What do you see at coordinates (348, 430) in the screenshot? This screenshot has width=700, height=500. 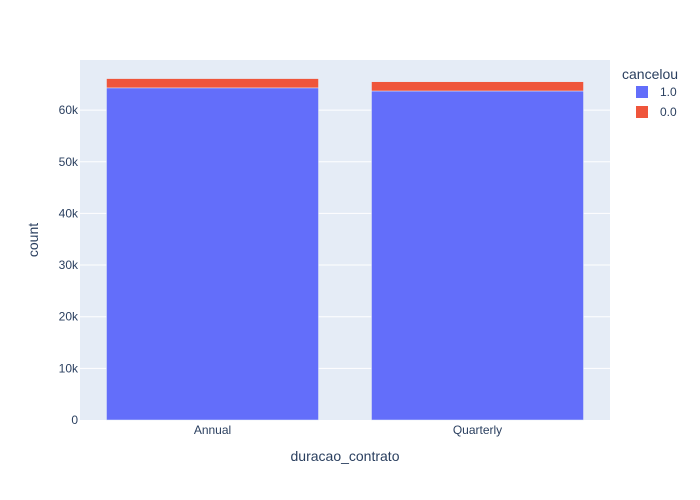 I see `x-axis-ticks: Annual Quarterly` at bounding box center [348, 430].